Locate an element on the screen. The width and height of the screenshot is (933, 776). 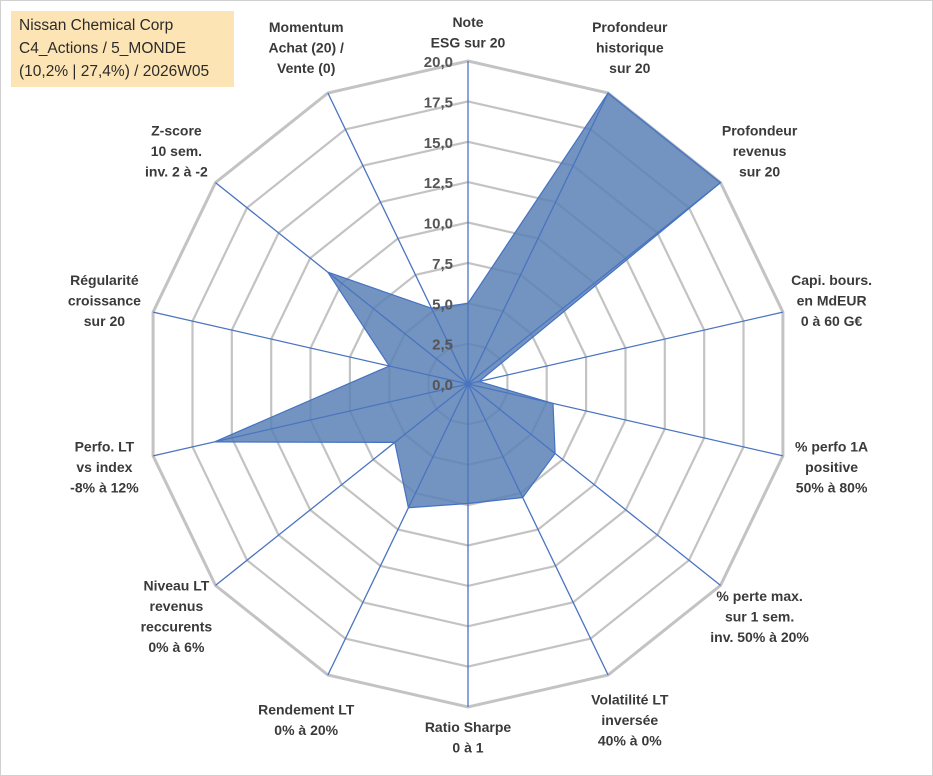
tick-label: 10,0 is located at coordinates (438, 224).